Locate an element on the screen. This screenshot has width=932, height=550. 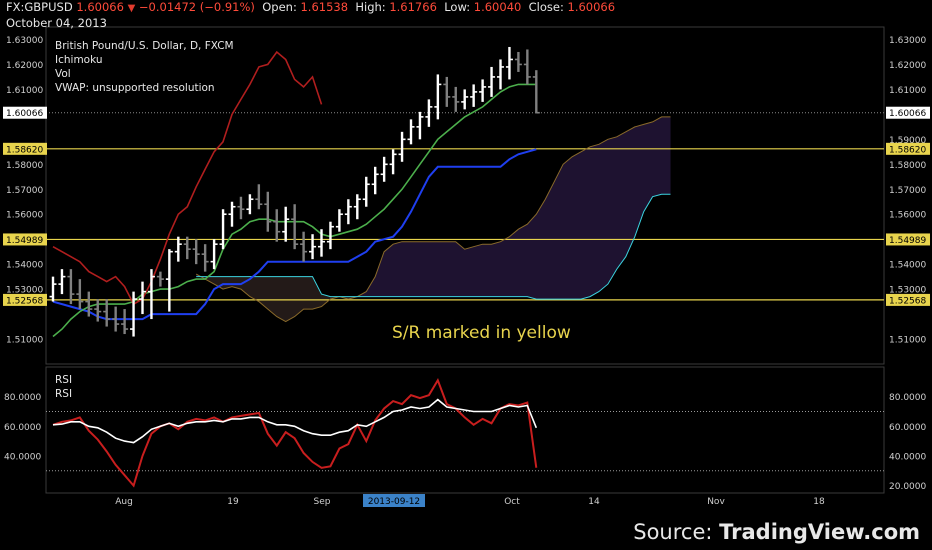
source-credit: Source: TradingView.com is located at coordinates (776, 532).